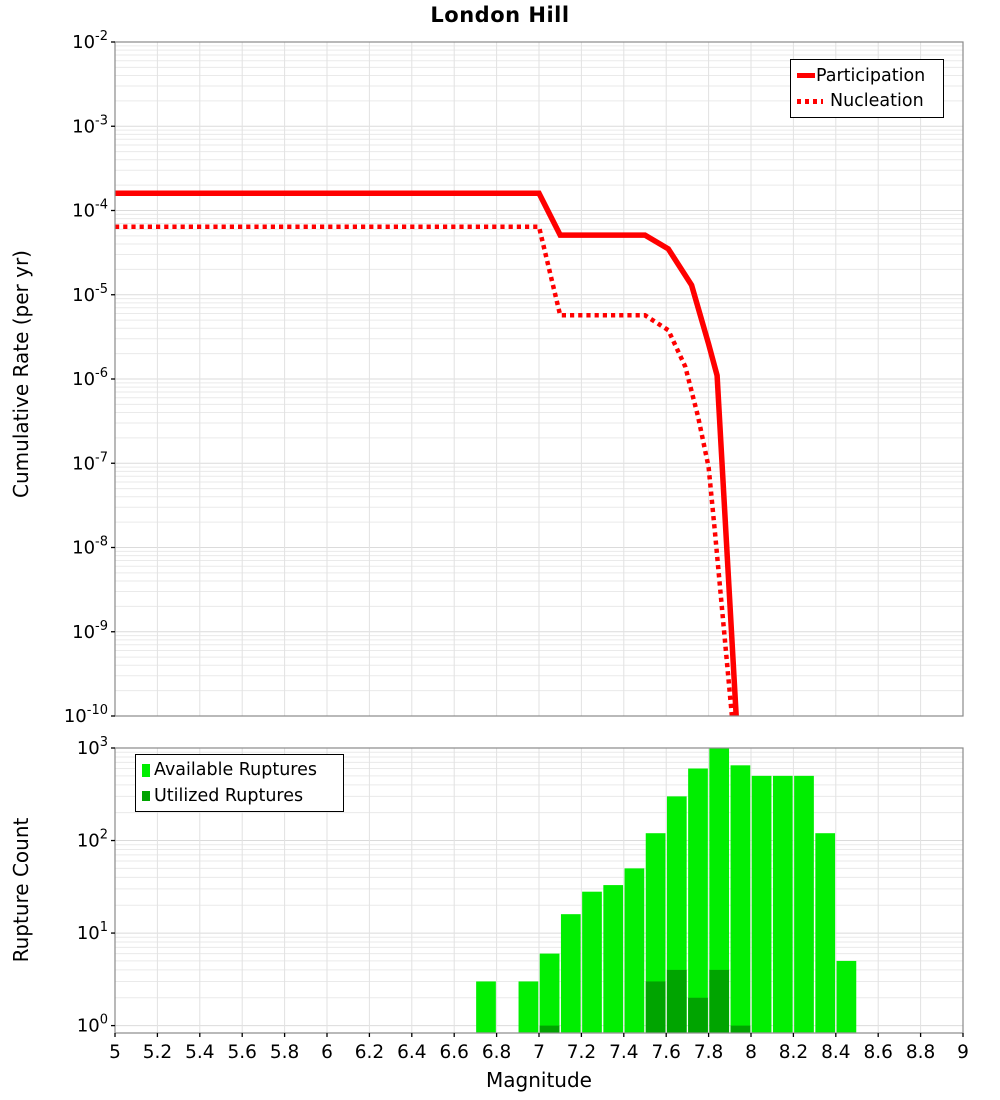 This screenshot has height=1100, width=1000. Describe the element at coordinates (581, 1052) in the screenshot. I see `svg-text: 7.2` at that location.